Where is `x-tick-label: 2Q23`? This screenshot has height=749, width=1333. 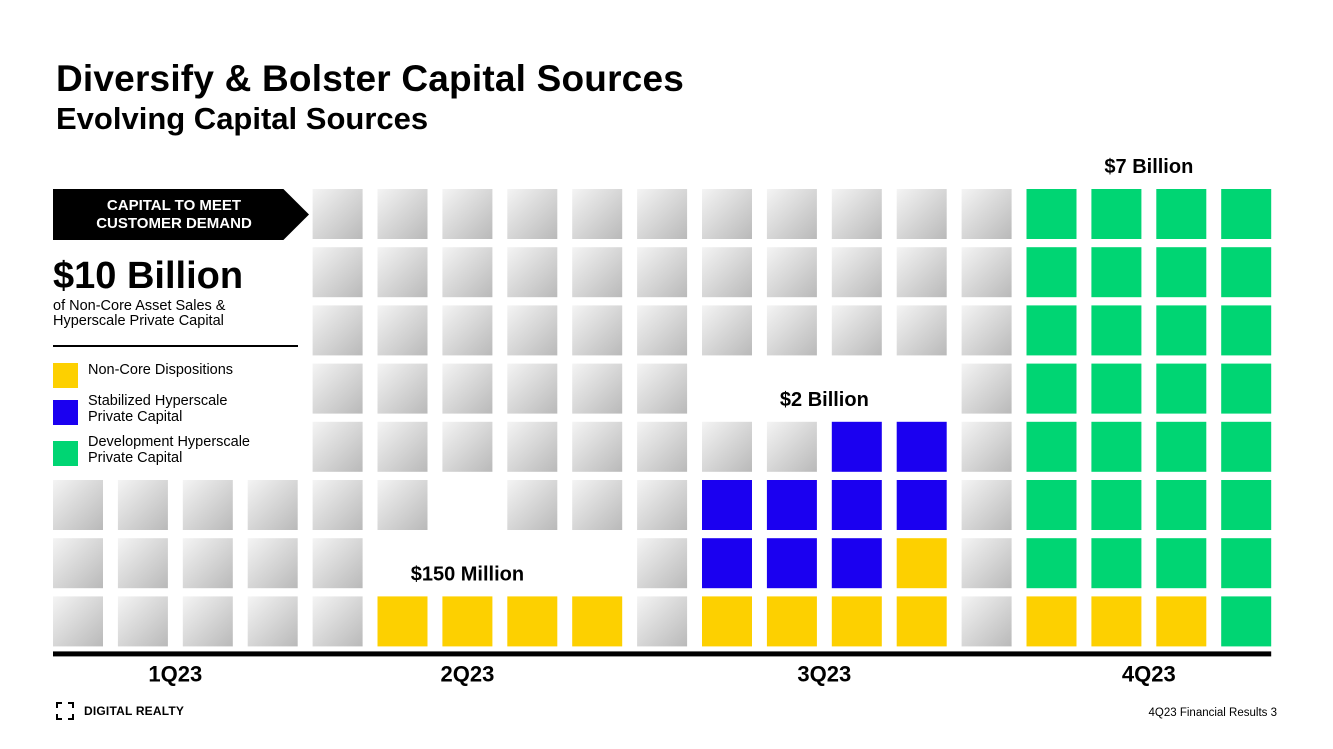
x-tick-label: 2Q23 is located at coordinates (467, 673).